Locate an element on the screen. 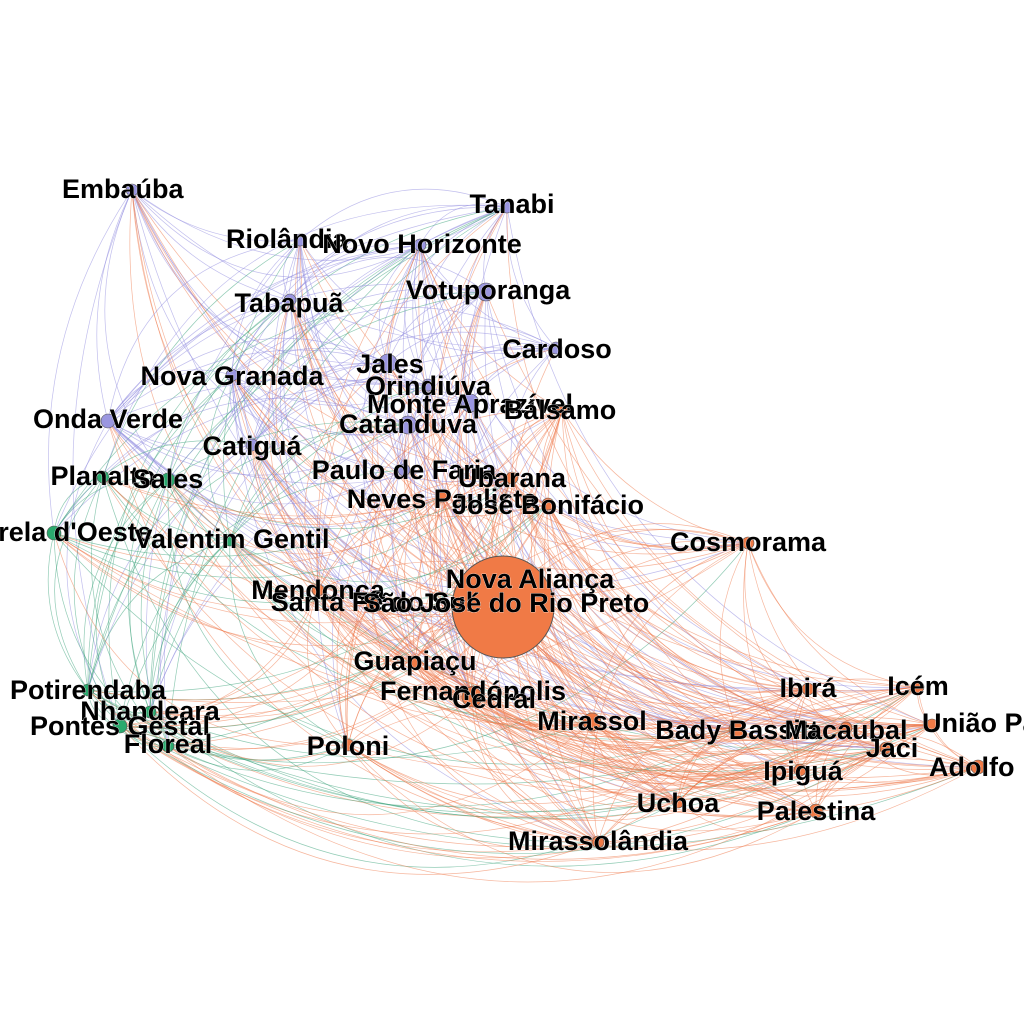 This screenshot has width=1024, height=1024. node-monte-aprazivel is located at coordinates (470, 403).